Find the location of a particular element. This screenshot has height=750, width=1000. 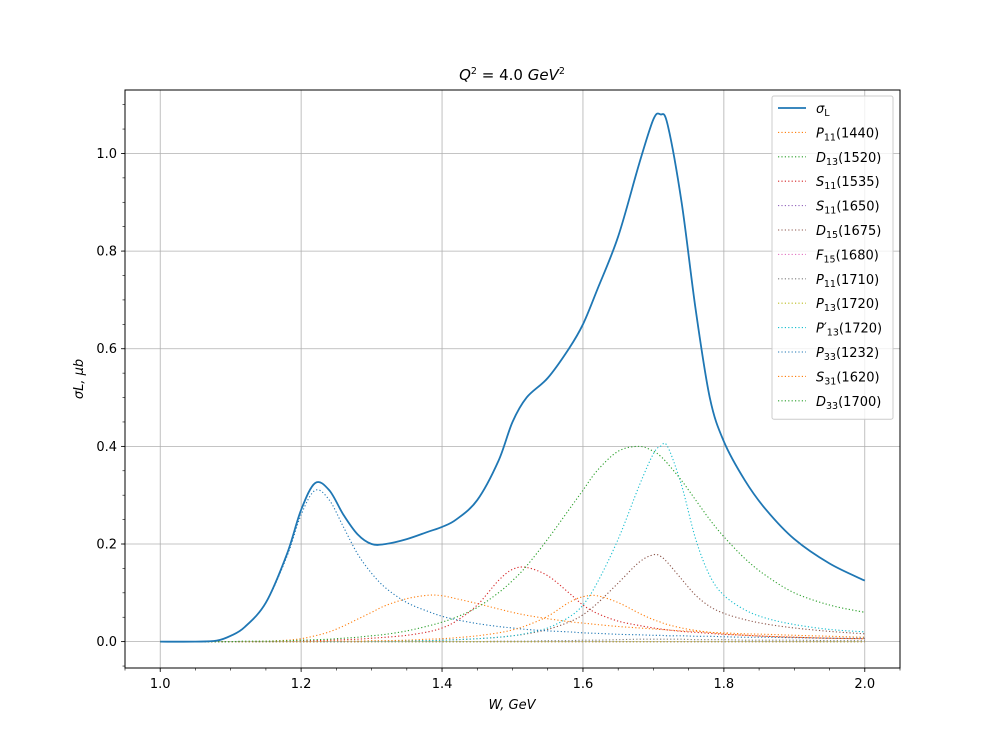

y-tick-label: 0.8 is located at coordinates (106, 252).